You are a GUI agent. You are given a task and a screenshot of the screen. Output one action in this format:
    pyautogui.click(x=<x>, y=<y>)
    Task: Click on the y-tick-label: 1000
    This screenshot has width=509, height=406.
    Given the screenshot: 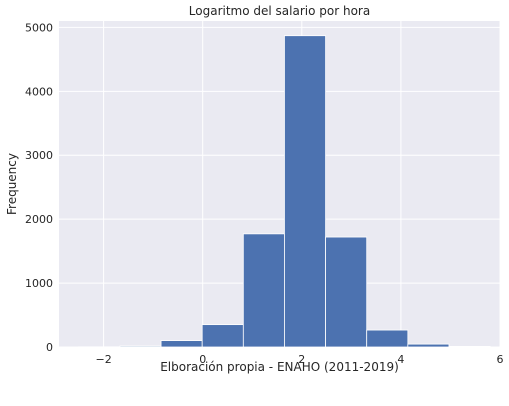 What is the action you would take?
    pyautogui.click(x=39, y=283)
    